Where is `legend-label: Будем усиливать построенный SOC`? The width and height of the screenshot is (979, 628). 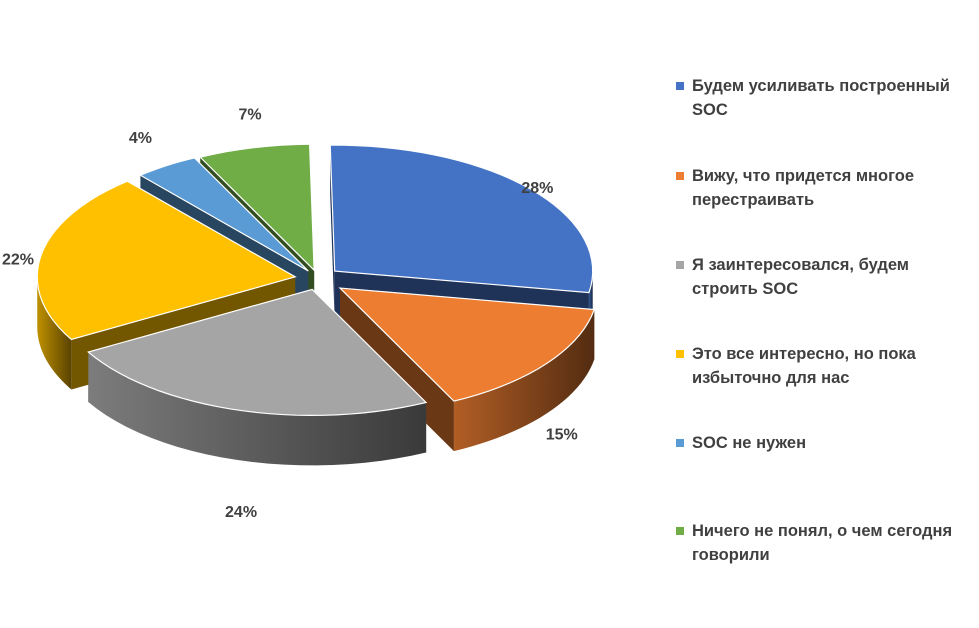
legend-label: Будем усиливать построенный SOC is located at coordinates (821, 98).